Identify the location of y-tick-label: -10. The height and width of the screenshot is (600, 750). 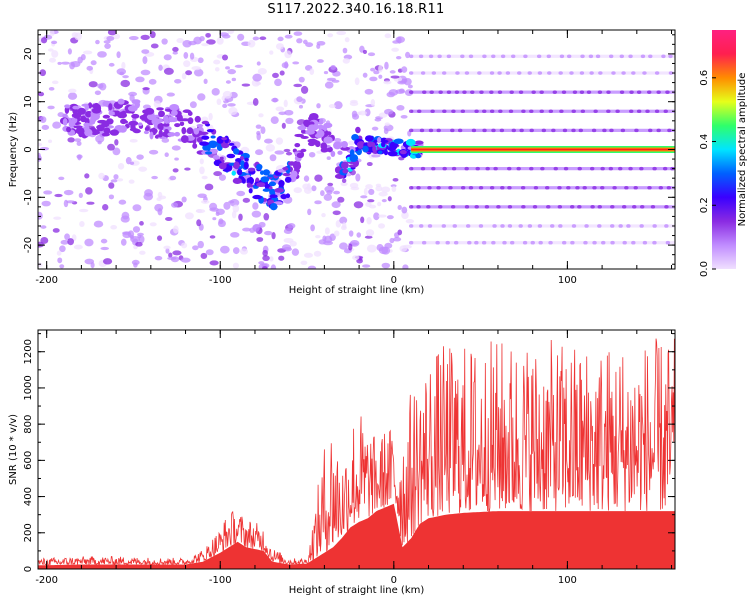
(28, 197).